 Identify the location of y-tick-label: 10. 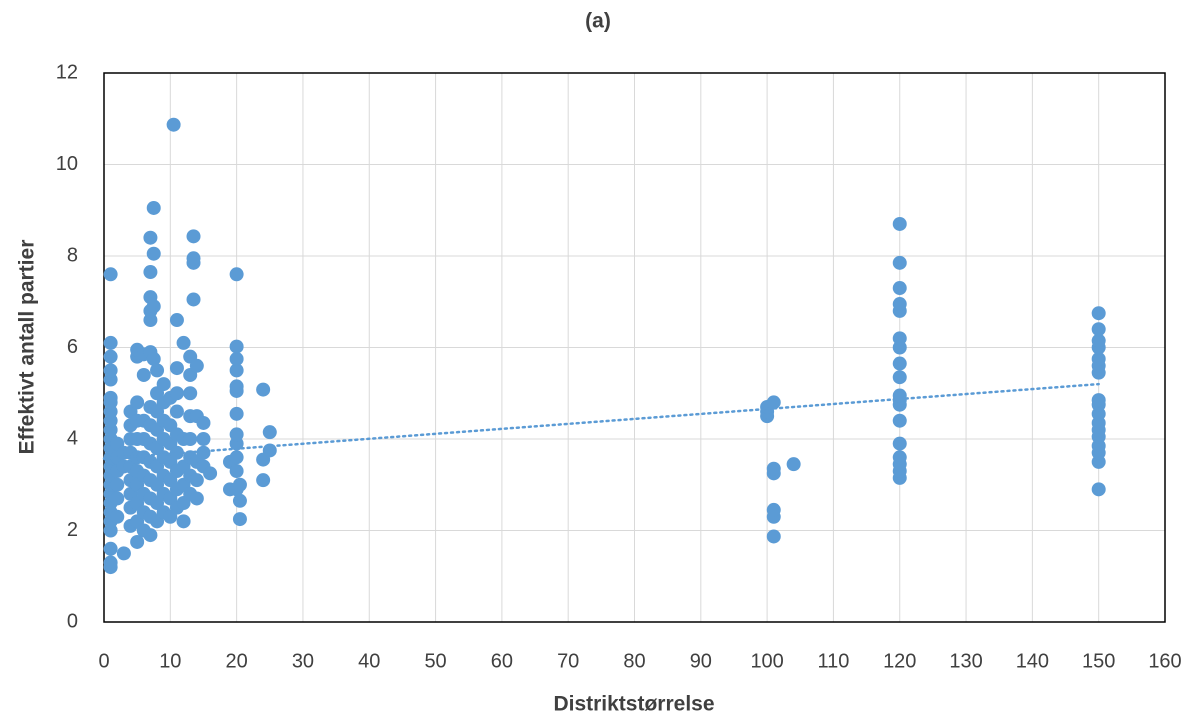
(67, 164).